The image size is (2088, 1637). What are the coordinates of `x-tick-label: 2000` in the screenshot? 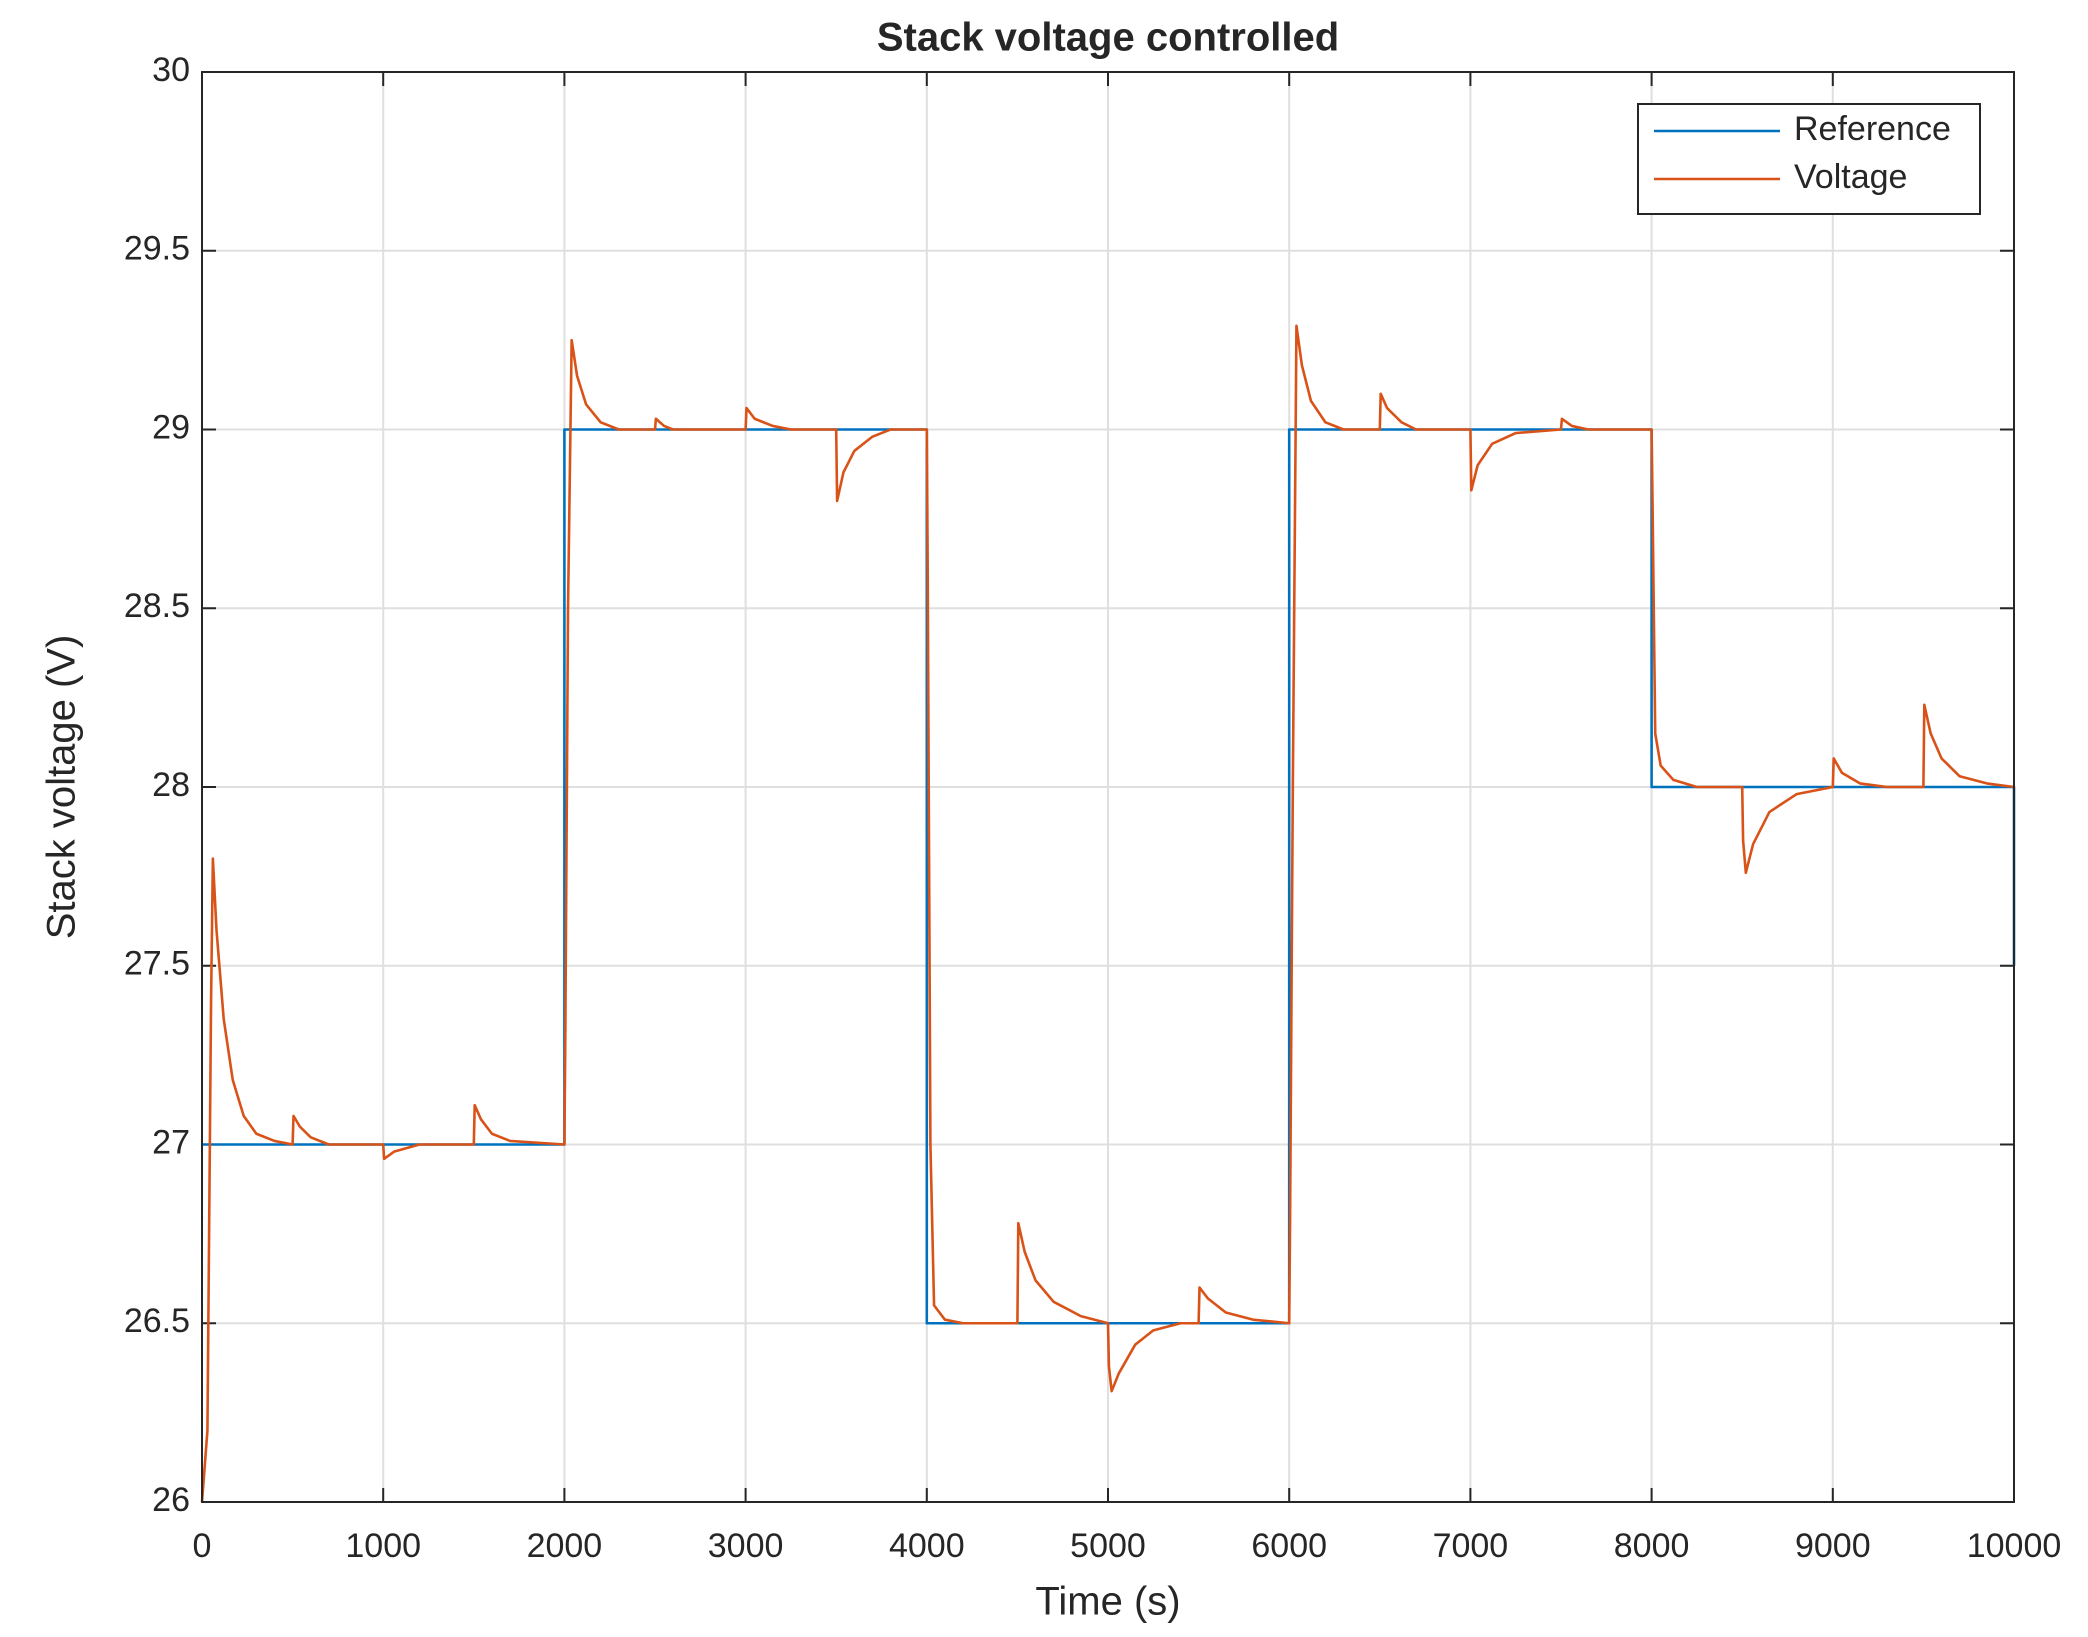 It's located at (565, 1546).